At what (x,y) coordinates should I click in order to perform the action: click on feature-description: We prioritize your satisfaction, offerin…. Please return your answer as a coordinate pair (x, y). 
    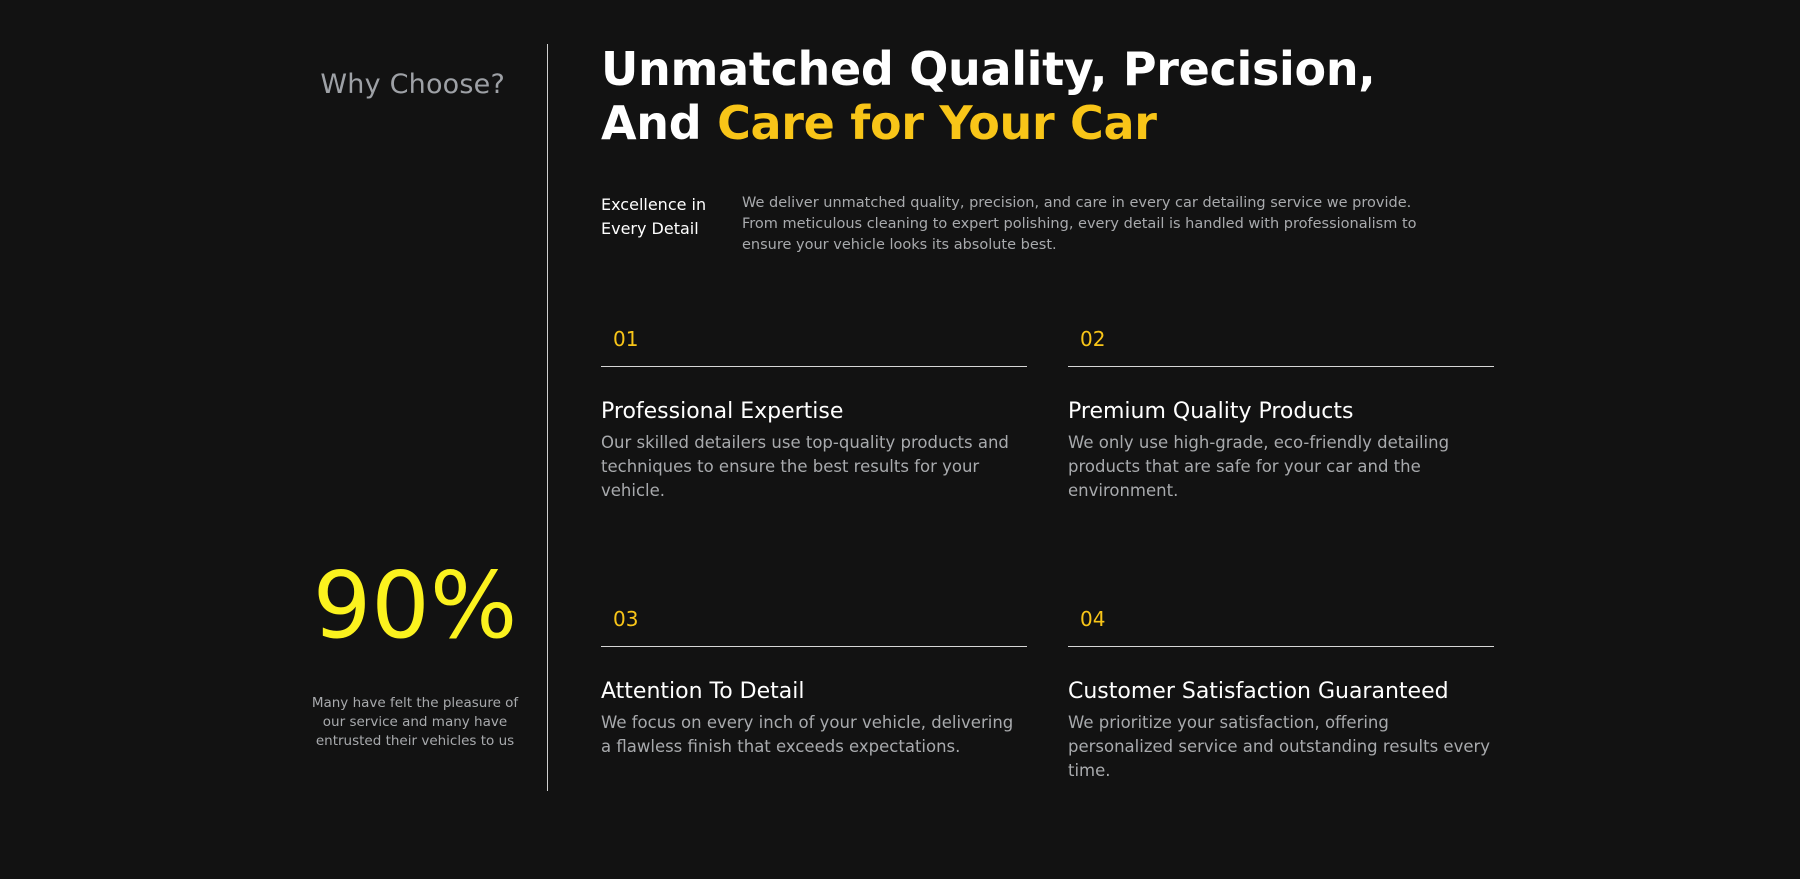
    Looking at the image, I should click on (1279, 746).